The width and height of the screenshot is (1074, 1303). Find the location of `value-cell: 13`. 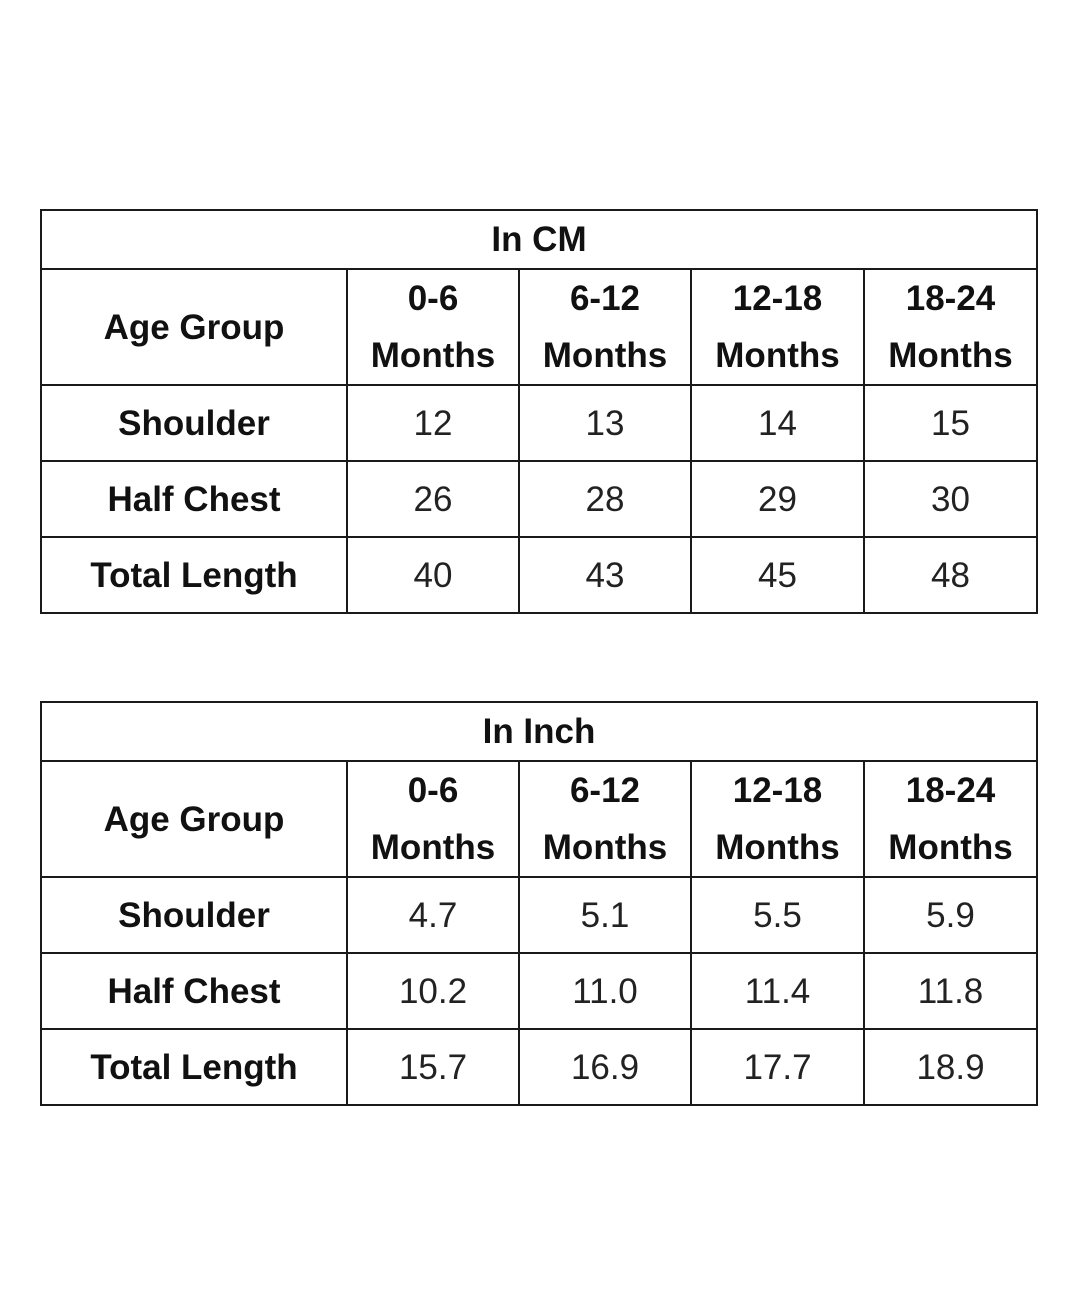

value-cell: 13 is located at coordinates (605, 423).